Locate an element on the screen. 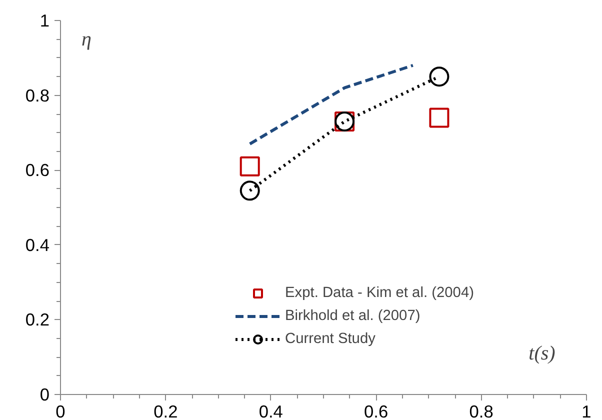 The height and width of the screenshot is (420, 602). y-tick-label: 0.4 is located at coordinates (37, 244).